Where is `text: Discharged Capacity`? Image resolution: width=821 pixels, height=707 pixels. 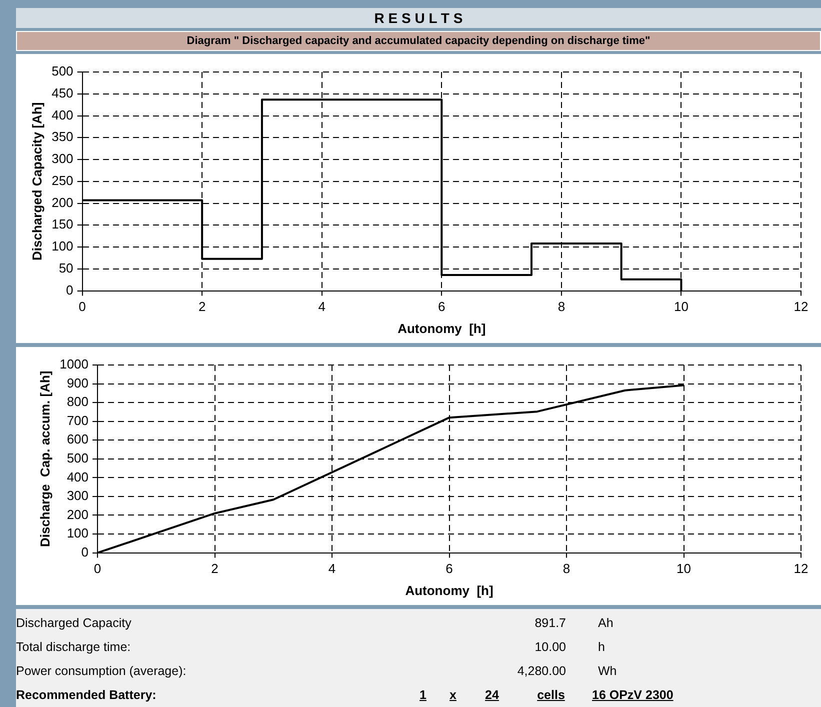
text: Discharged Capacity is located at coordinates (74, 623).